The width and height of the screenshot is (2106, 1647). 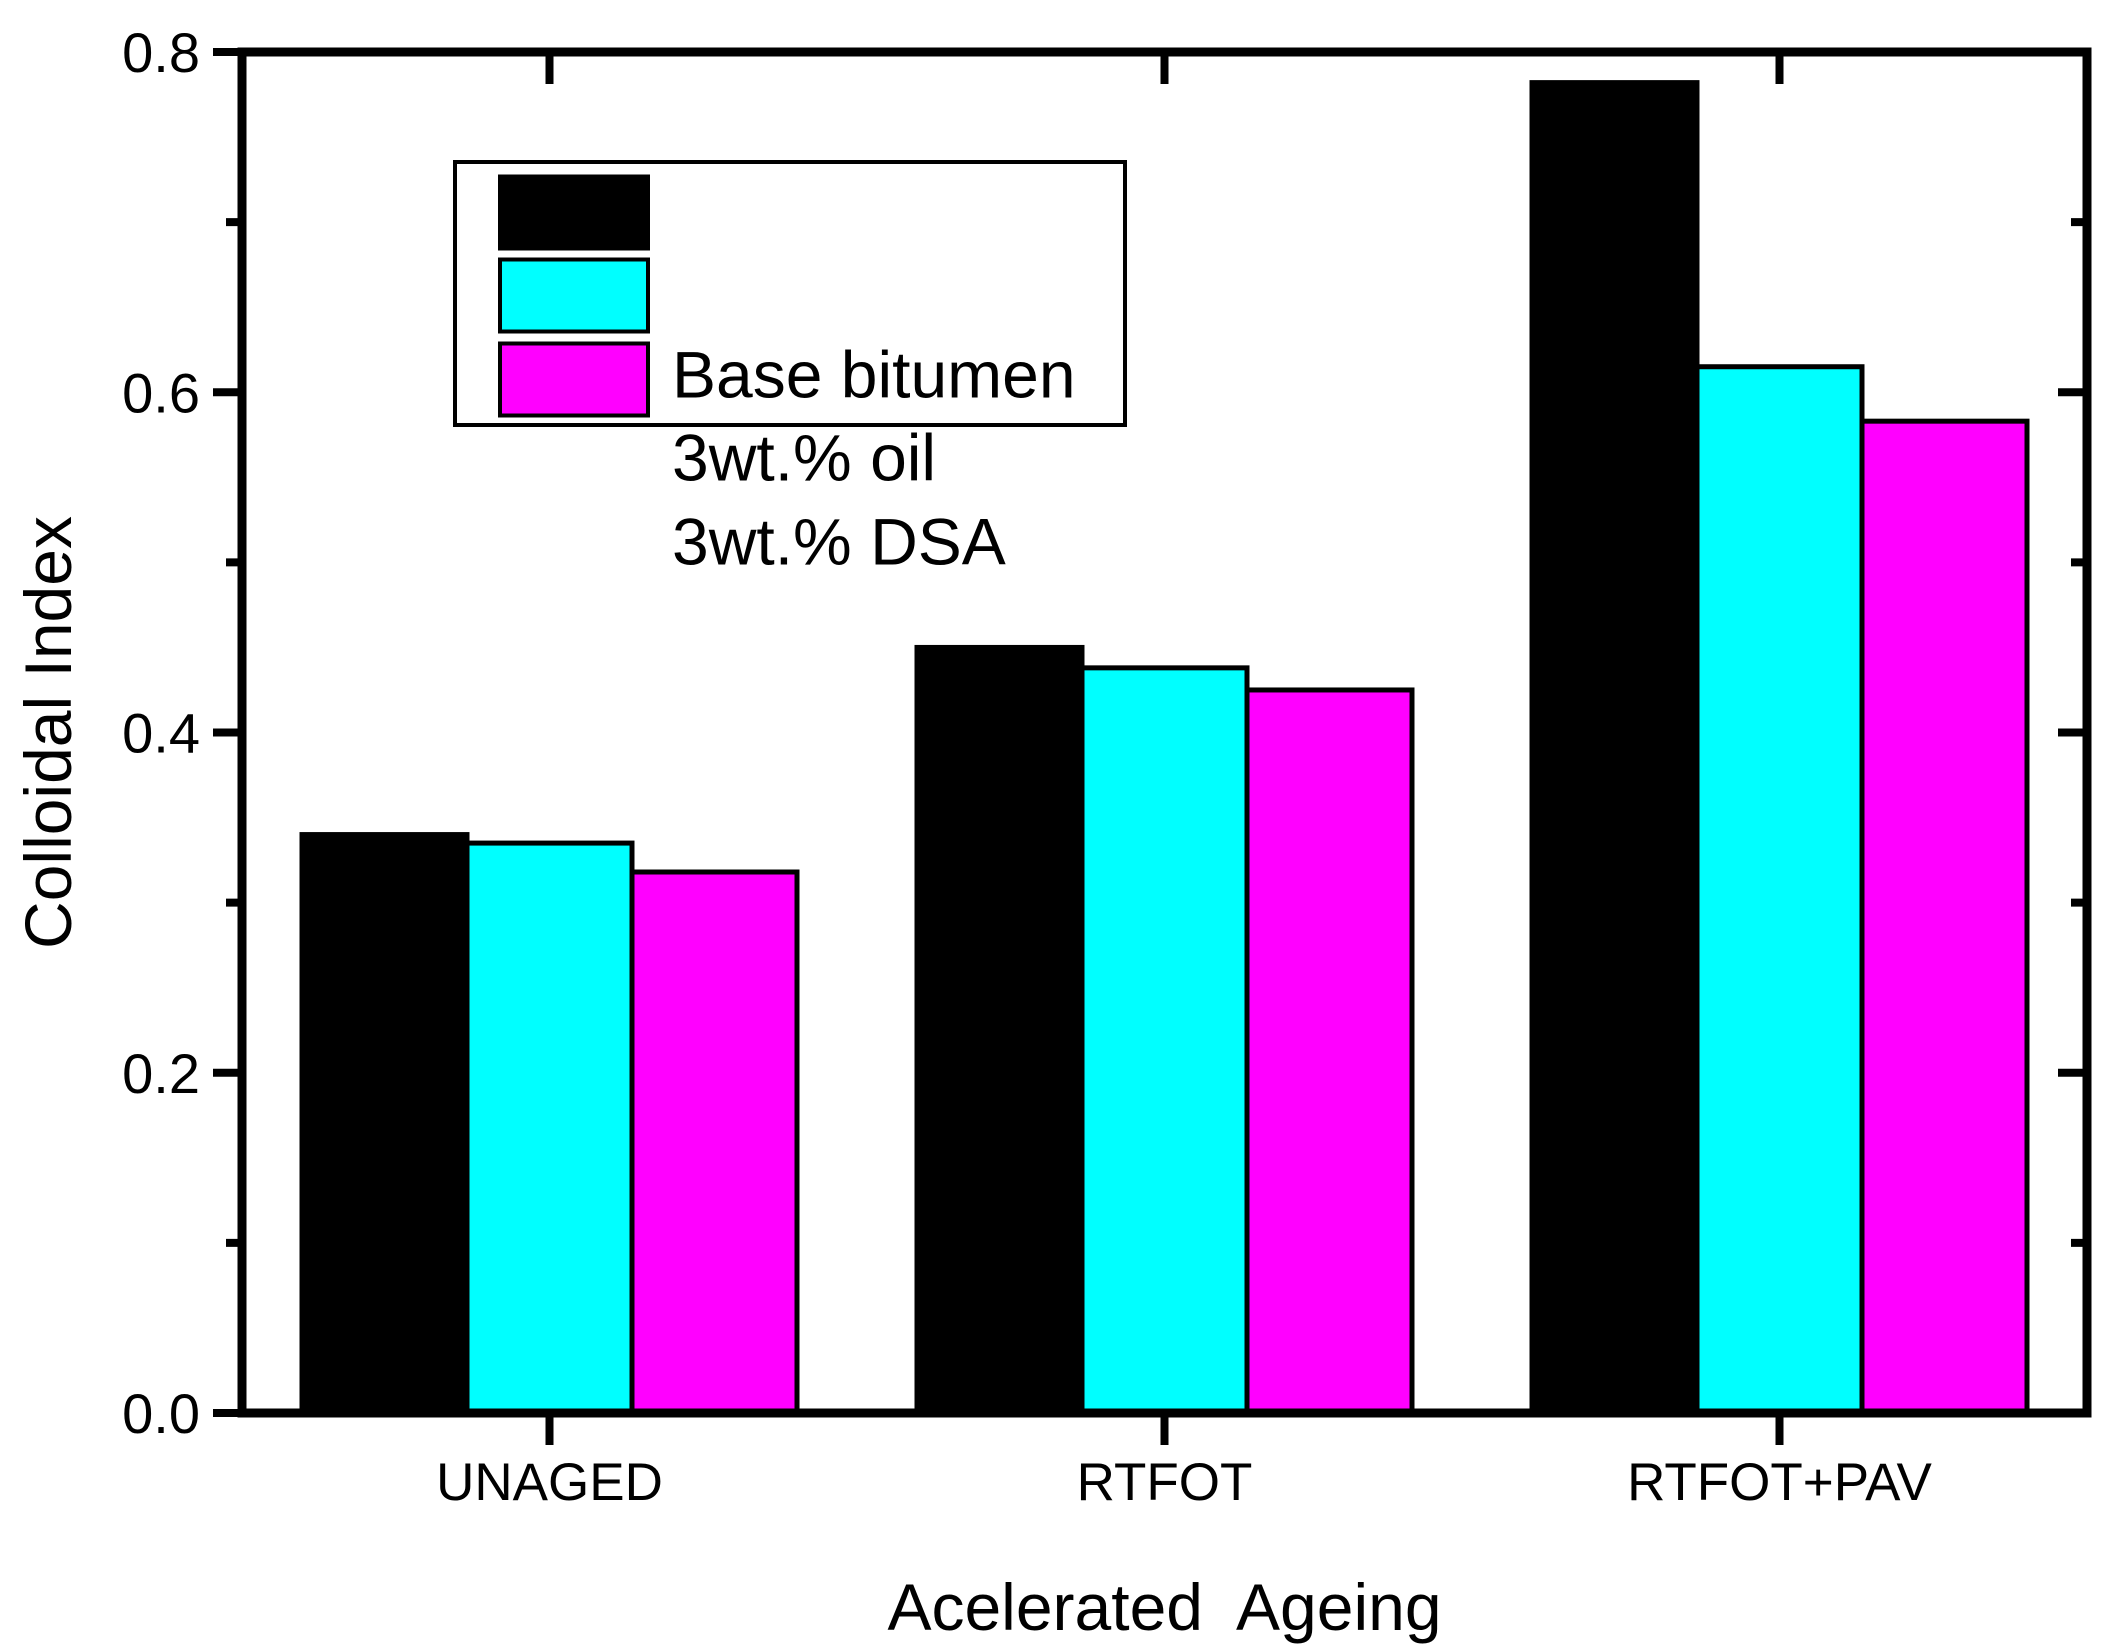 I want to click on bar-3wt-dsa-rtfot-pav, so click(x=1944, y=917).